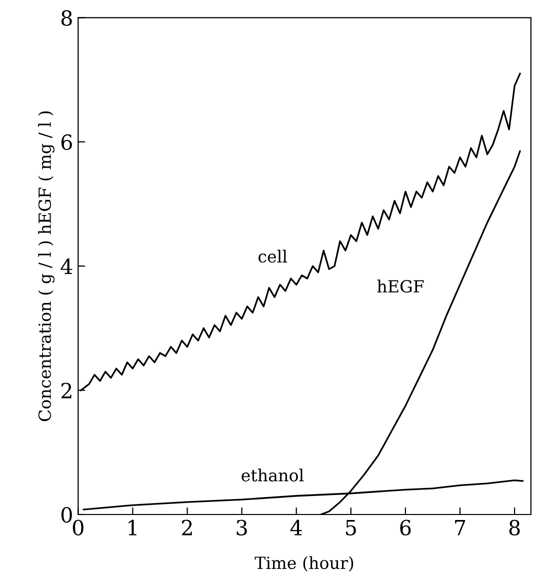 This screenshot has height=588, width=539. What do you see at coordinates (78, 528) in the screenshot?
I see `x-tick-label: 0` at bounding box center [78, 528].